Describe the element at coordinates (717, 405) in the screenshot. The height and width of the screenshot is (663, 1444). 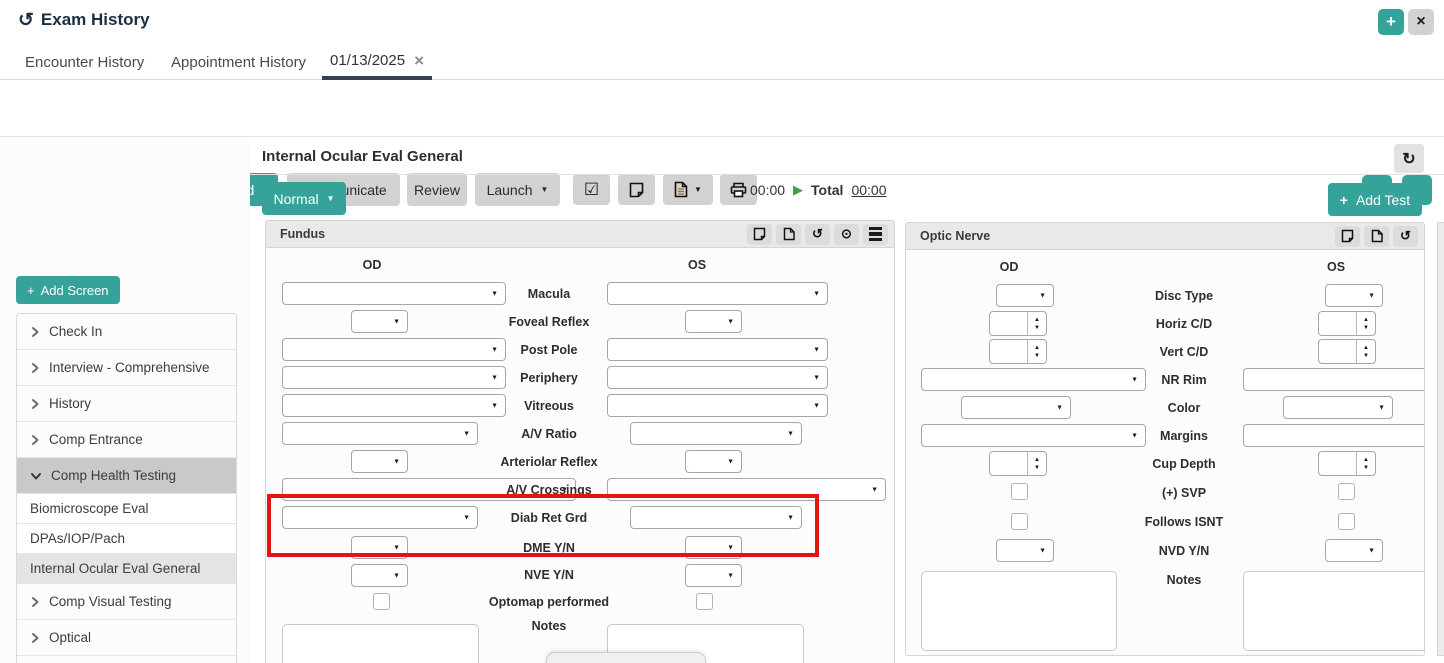
I see `vitreous-os-select` at that location.